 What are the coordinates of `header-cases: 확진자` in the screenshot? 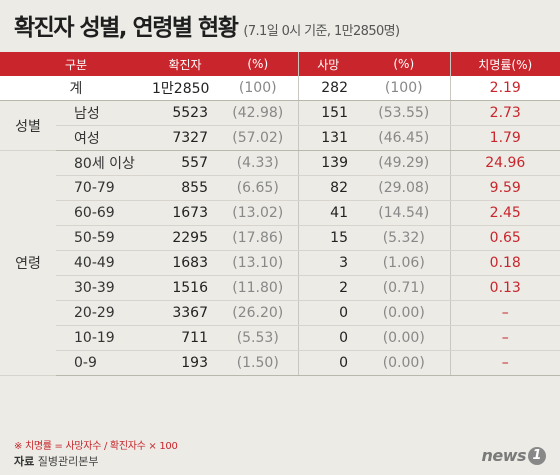 It's located at (185, 64).